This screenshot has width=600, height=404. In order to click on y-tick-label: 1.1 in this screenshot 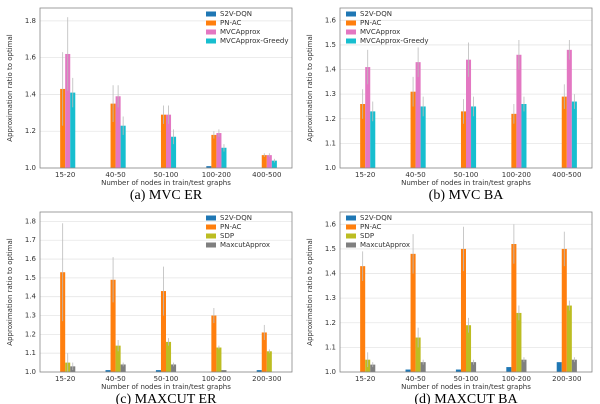, I will do `click(330, 347)`.